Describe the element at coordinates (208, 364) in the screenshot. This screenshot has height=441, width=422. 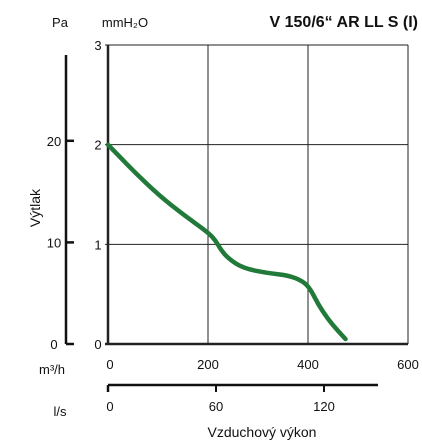
I see `x-tick-200: 200` at that location.